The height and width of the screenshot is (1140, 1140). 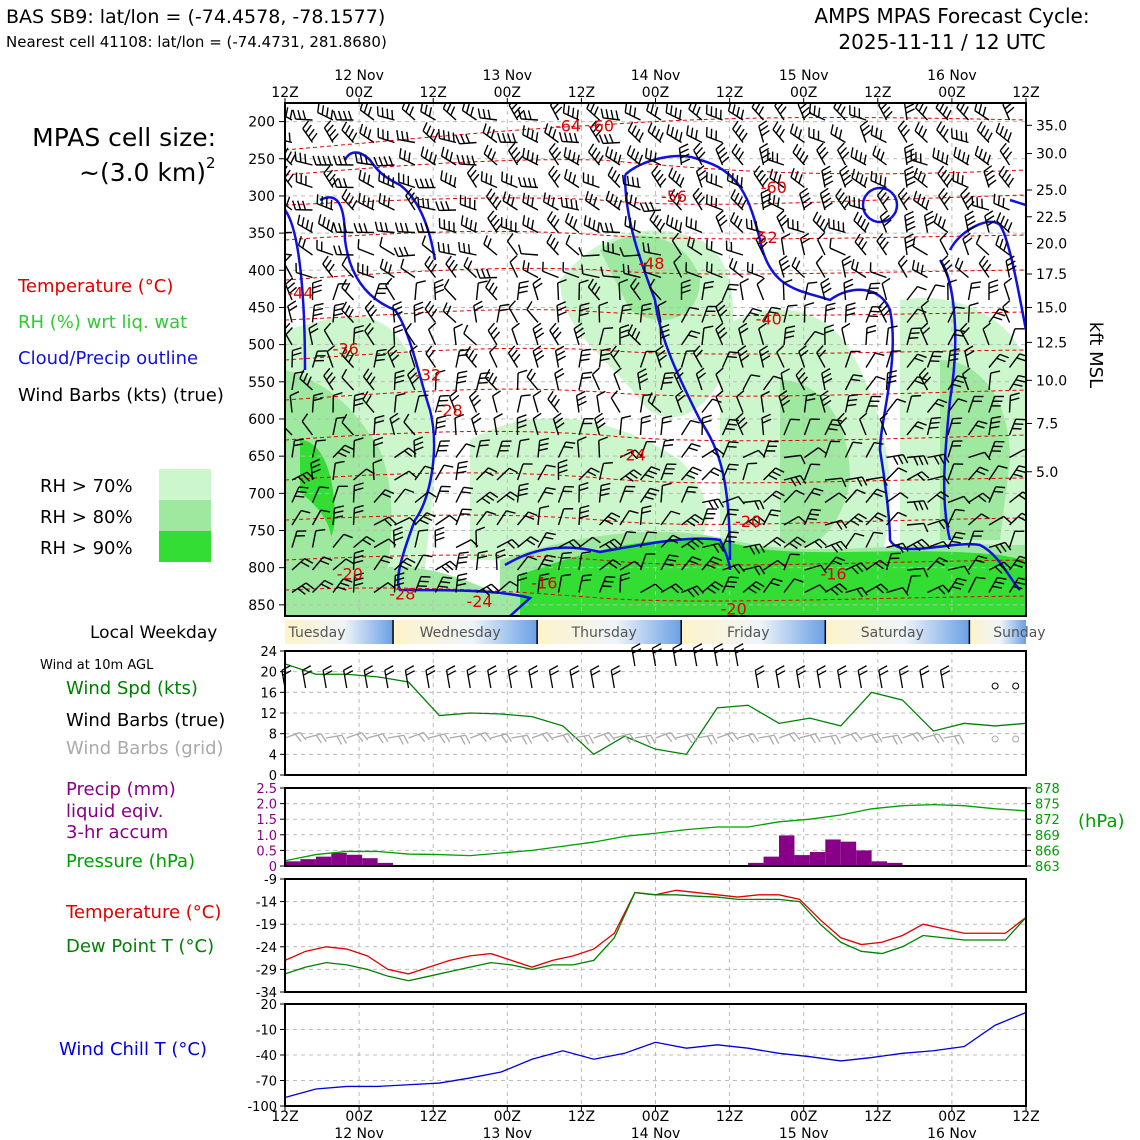 I want to click on calm-circle-grid, so click(x=995, y=739).